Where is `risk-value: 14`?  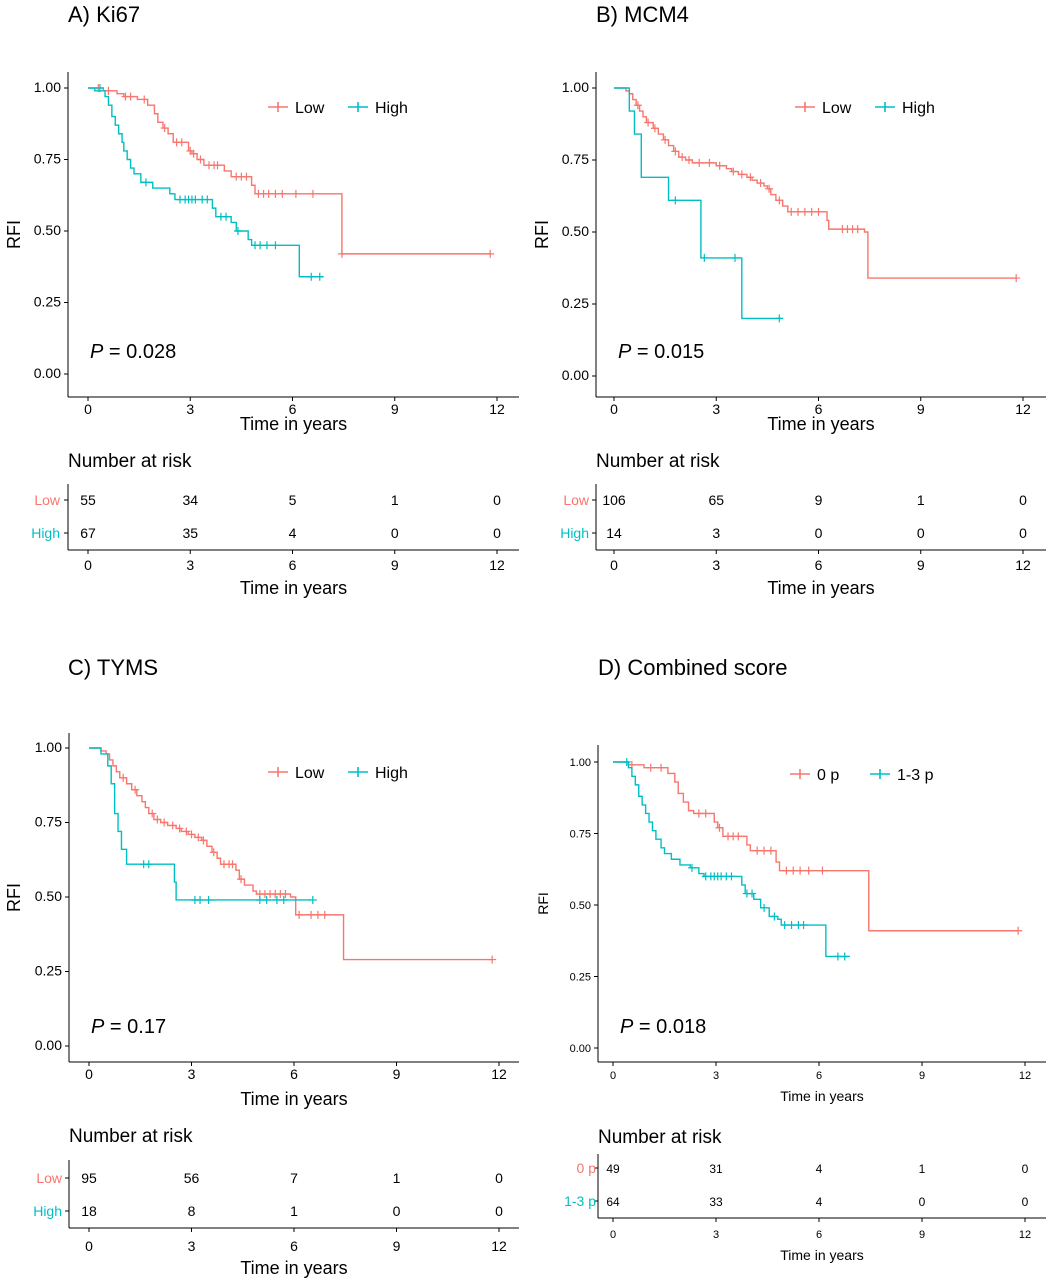 risk-value: 14 is located at coordinates (614, 533).